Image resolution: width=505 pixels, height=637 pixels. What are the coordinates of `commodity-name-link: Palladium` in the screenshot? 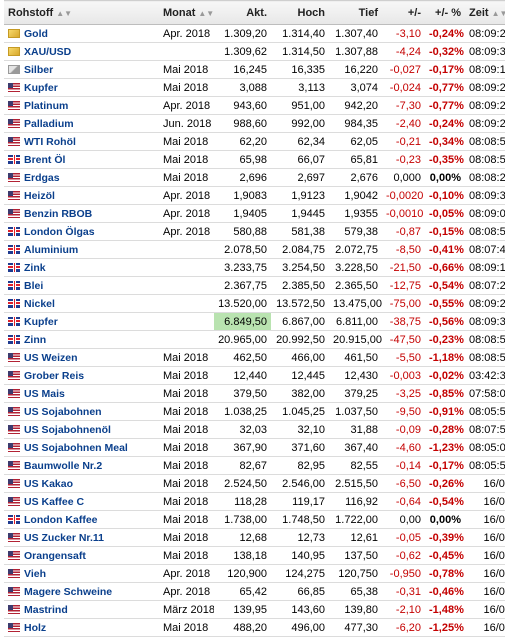 It's located at (49, 123).